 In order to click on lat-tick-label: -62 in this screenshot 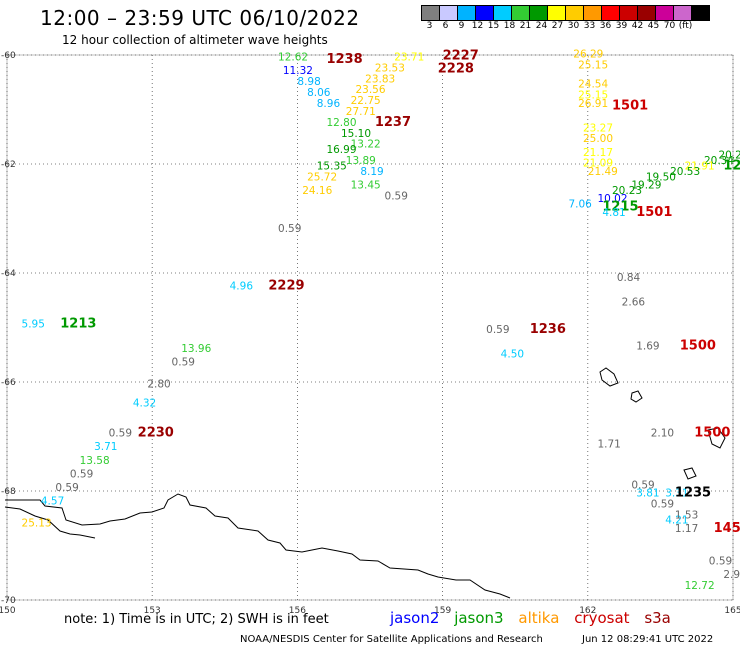, I will do `click(8, 165)`.